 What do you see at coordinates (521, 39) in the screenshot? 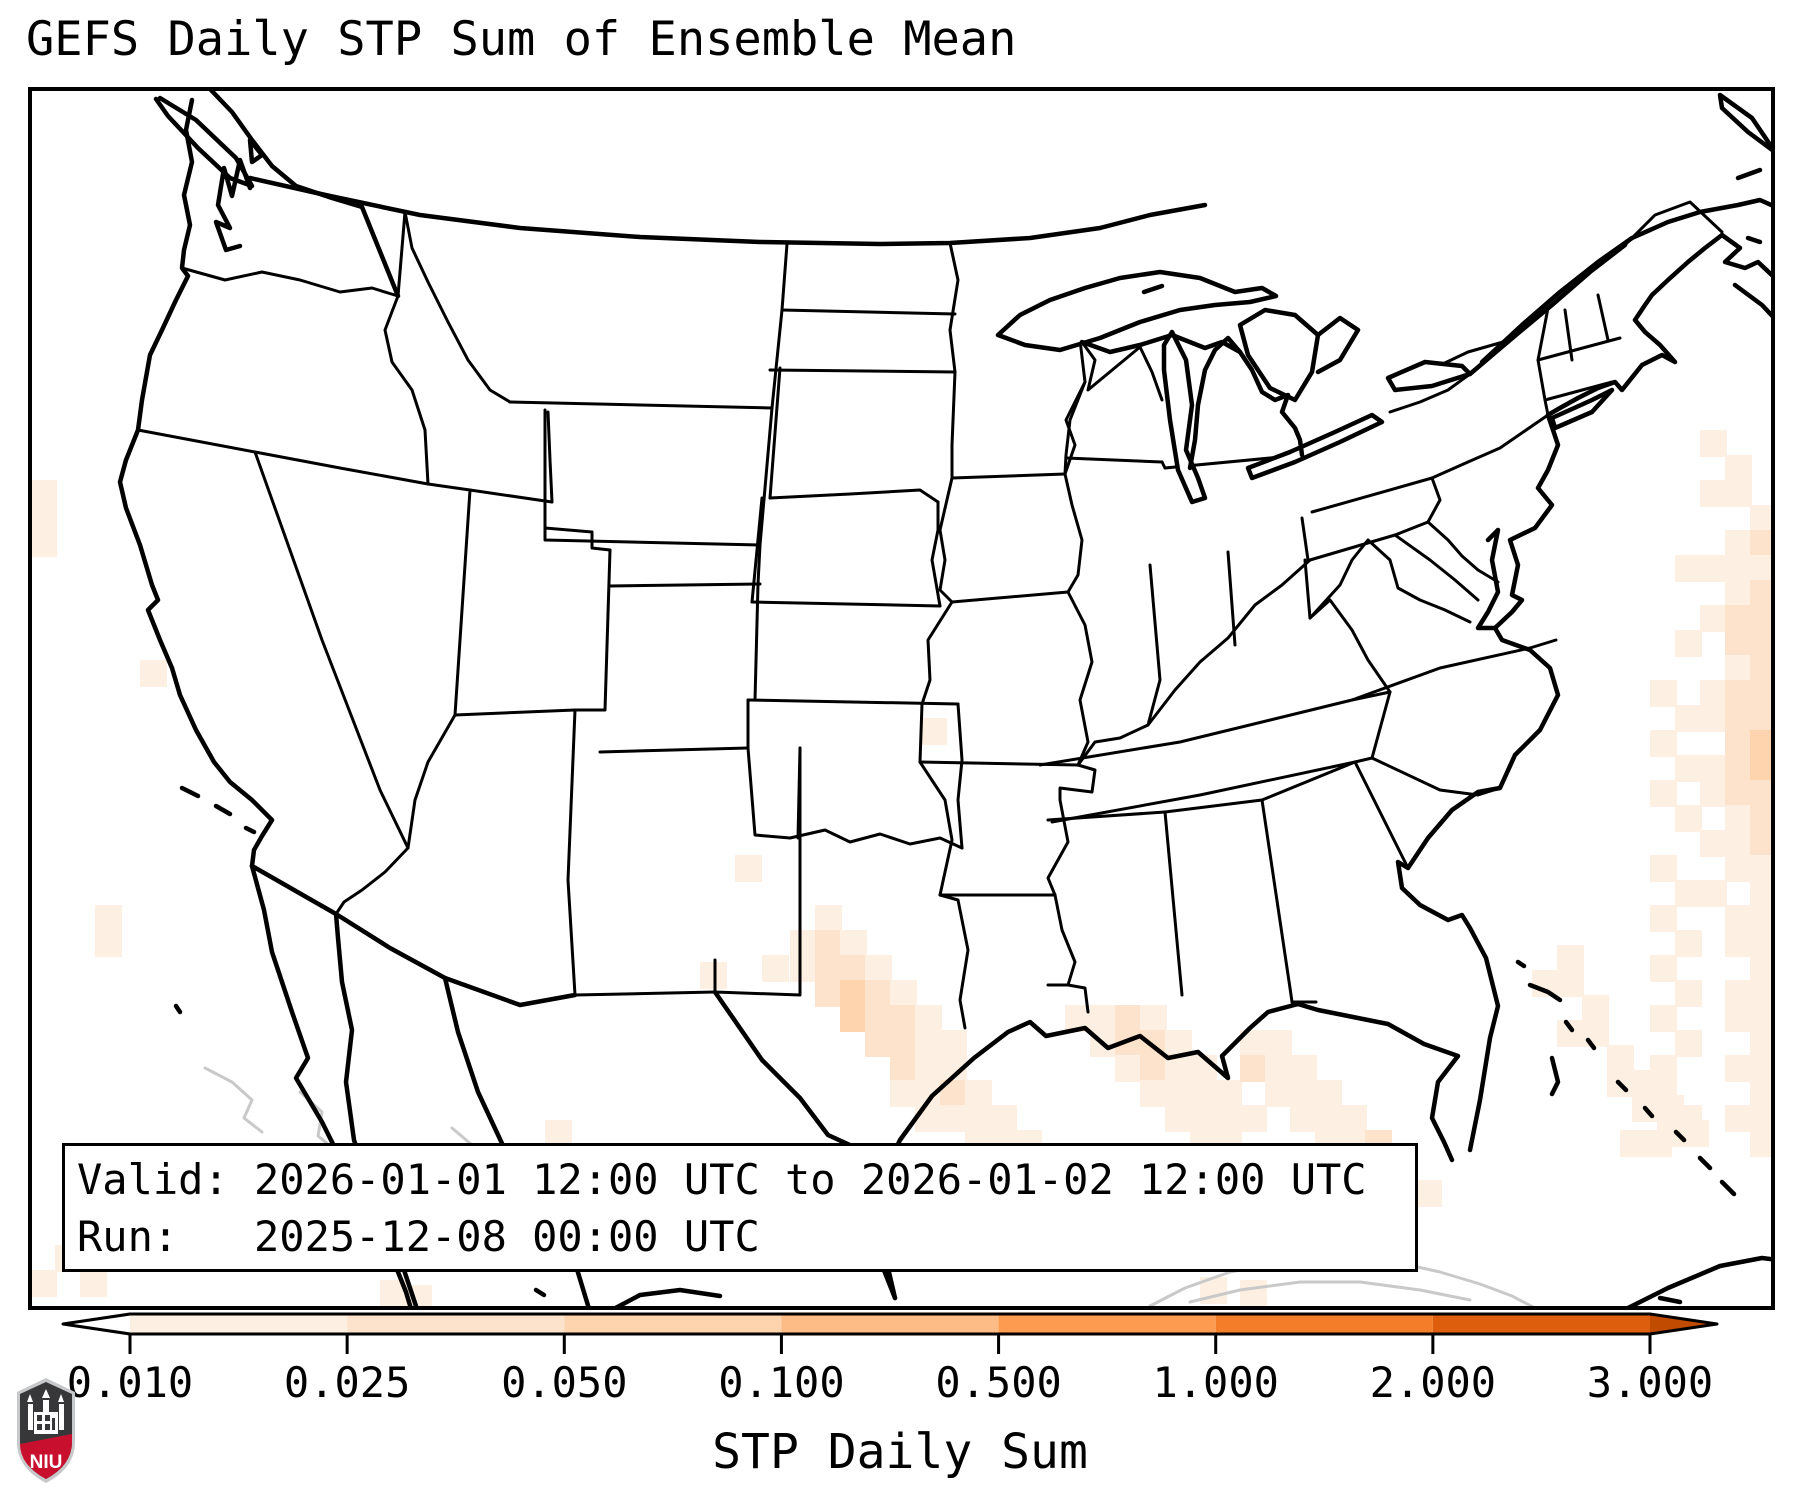
I see `figure-title: GEFS Daily STP Sum of Ensemble Mean` at bounding box center [521, 39].